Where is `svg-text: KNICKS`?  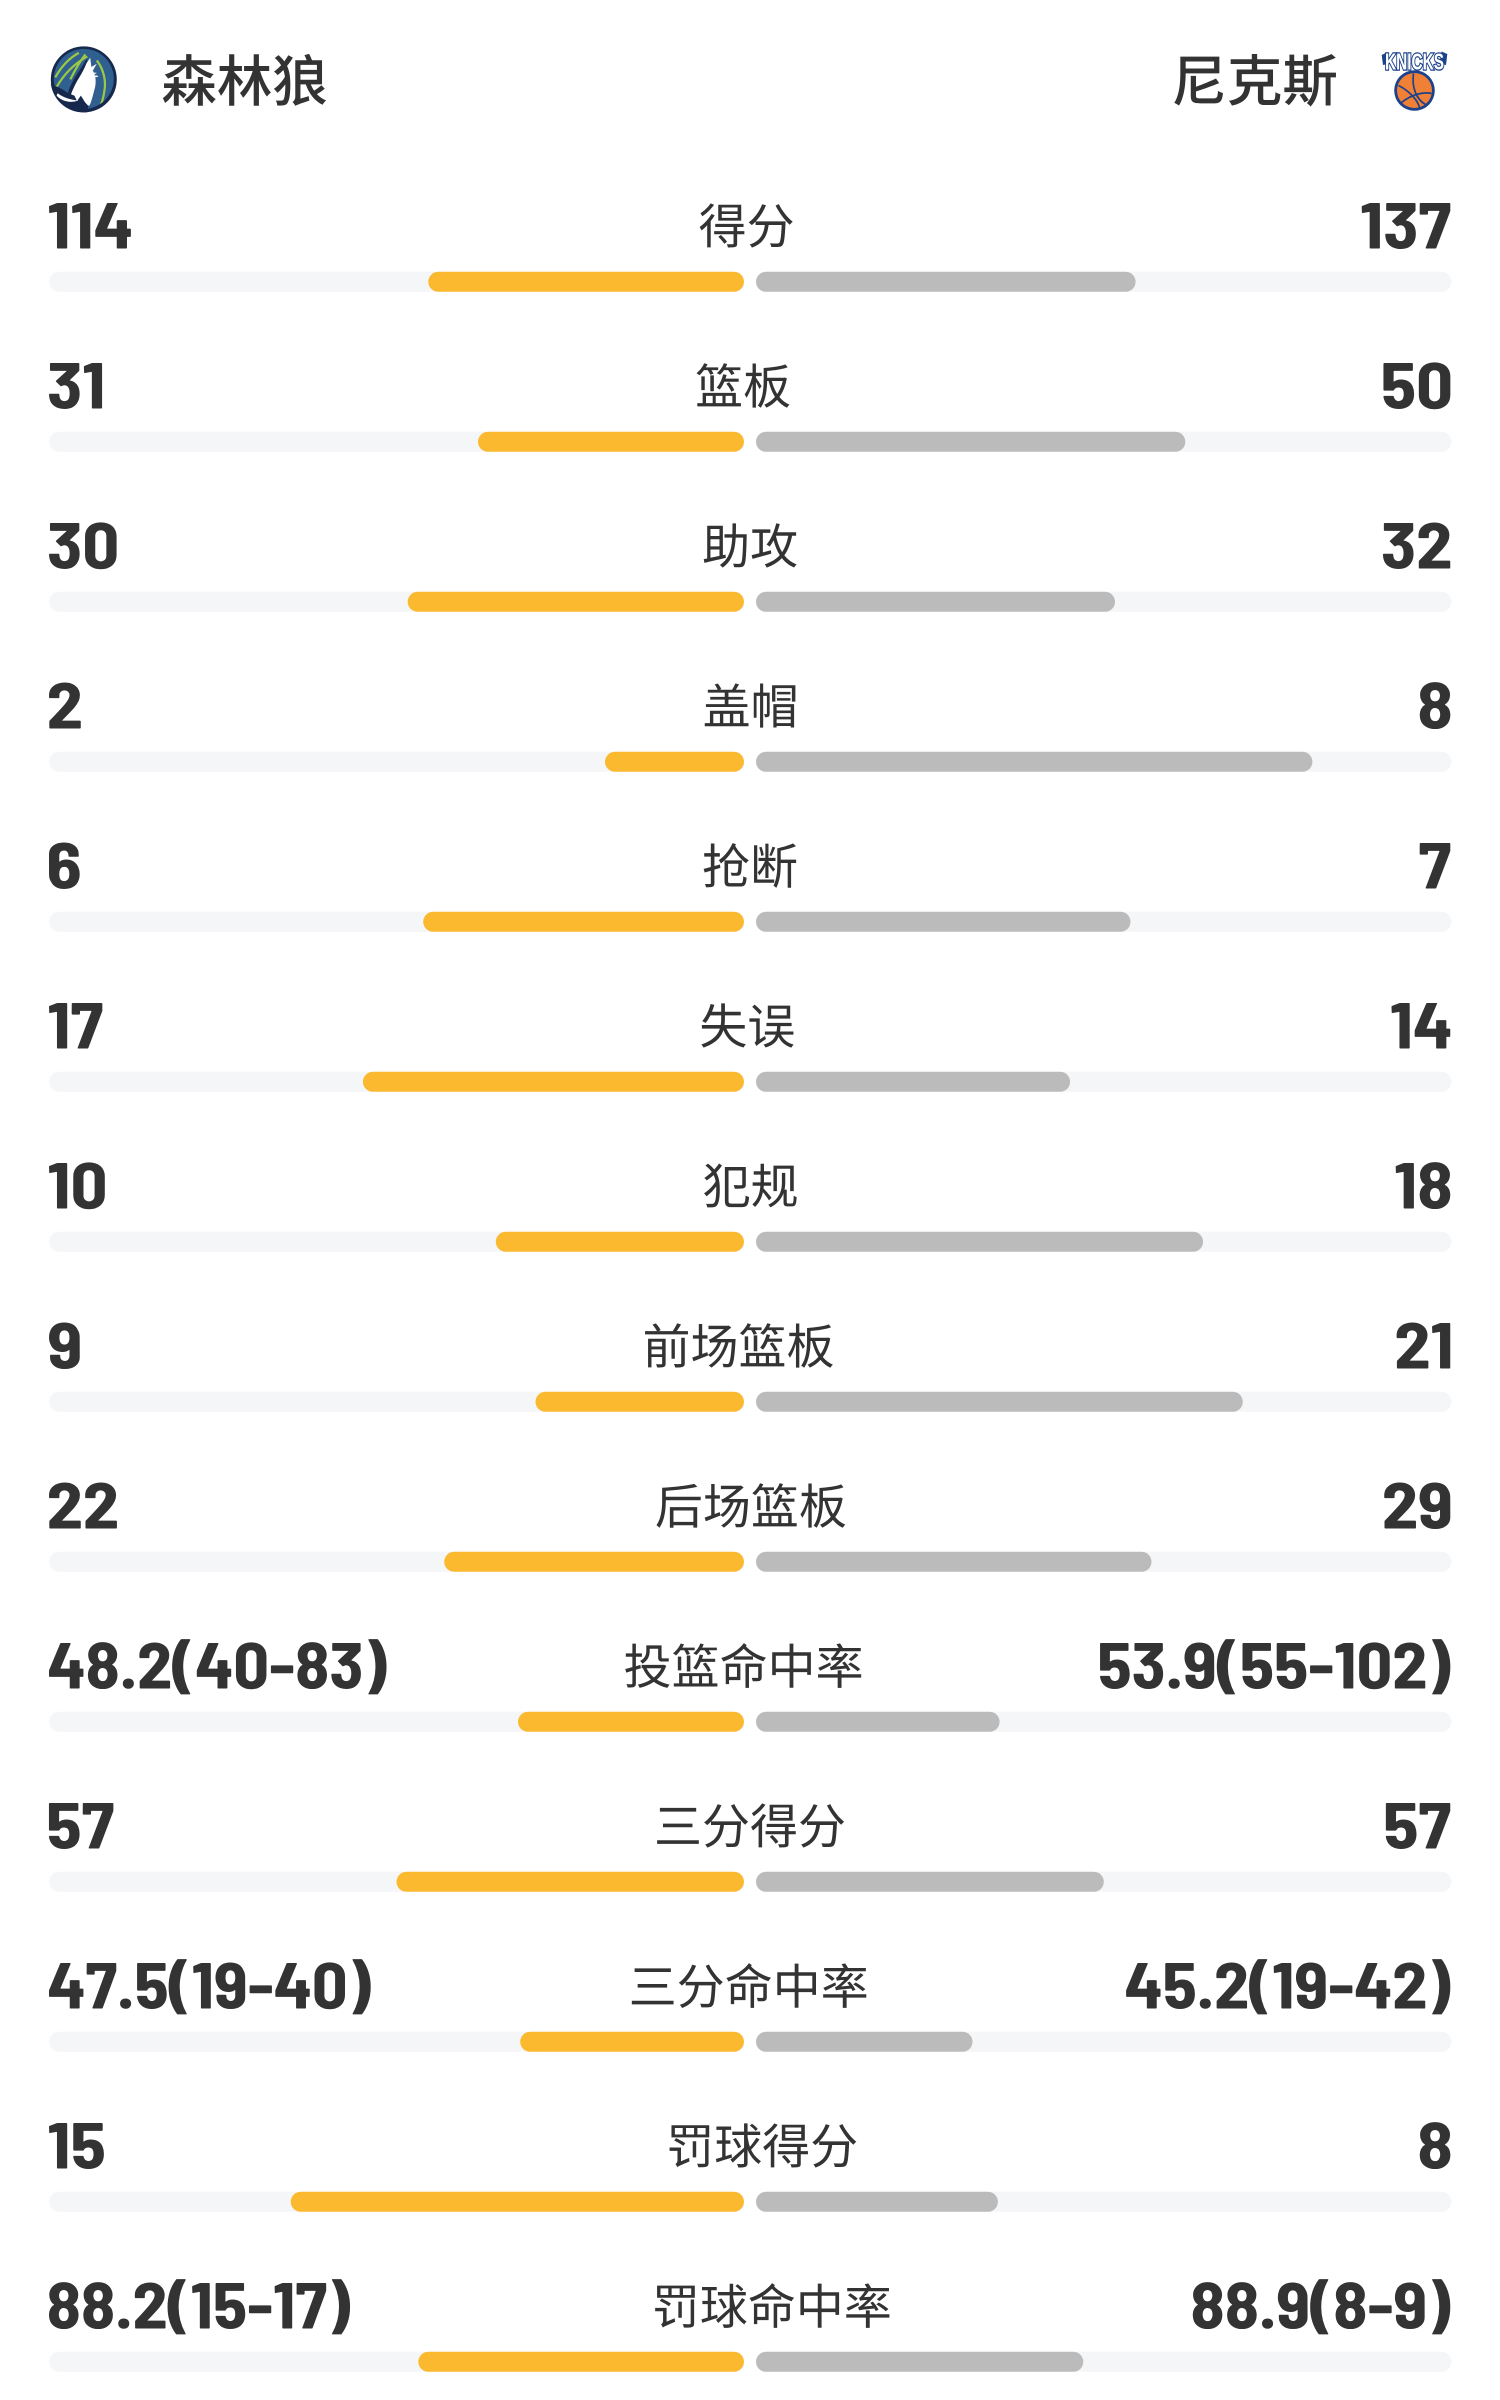
svg-text: KNICKS is located at coordinates (1414, 62).